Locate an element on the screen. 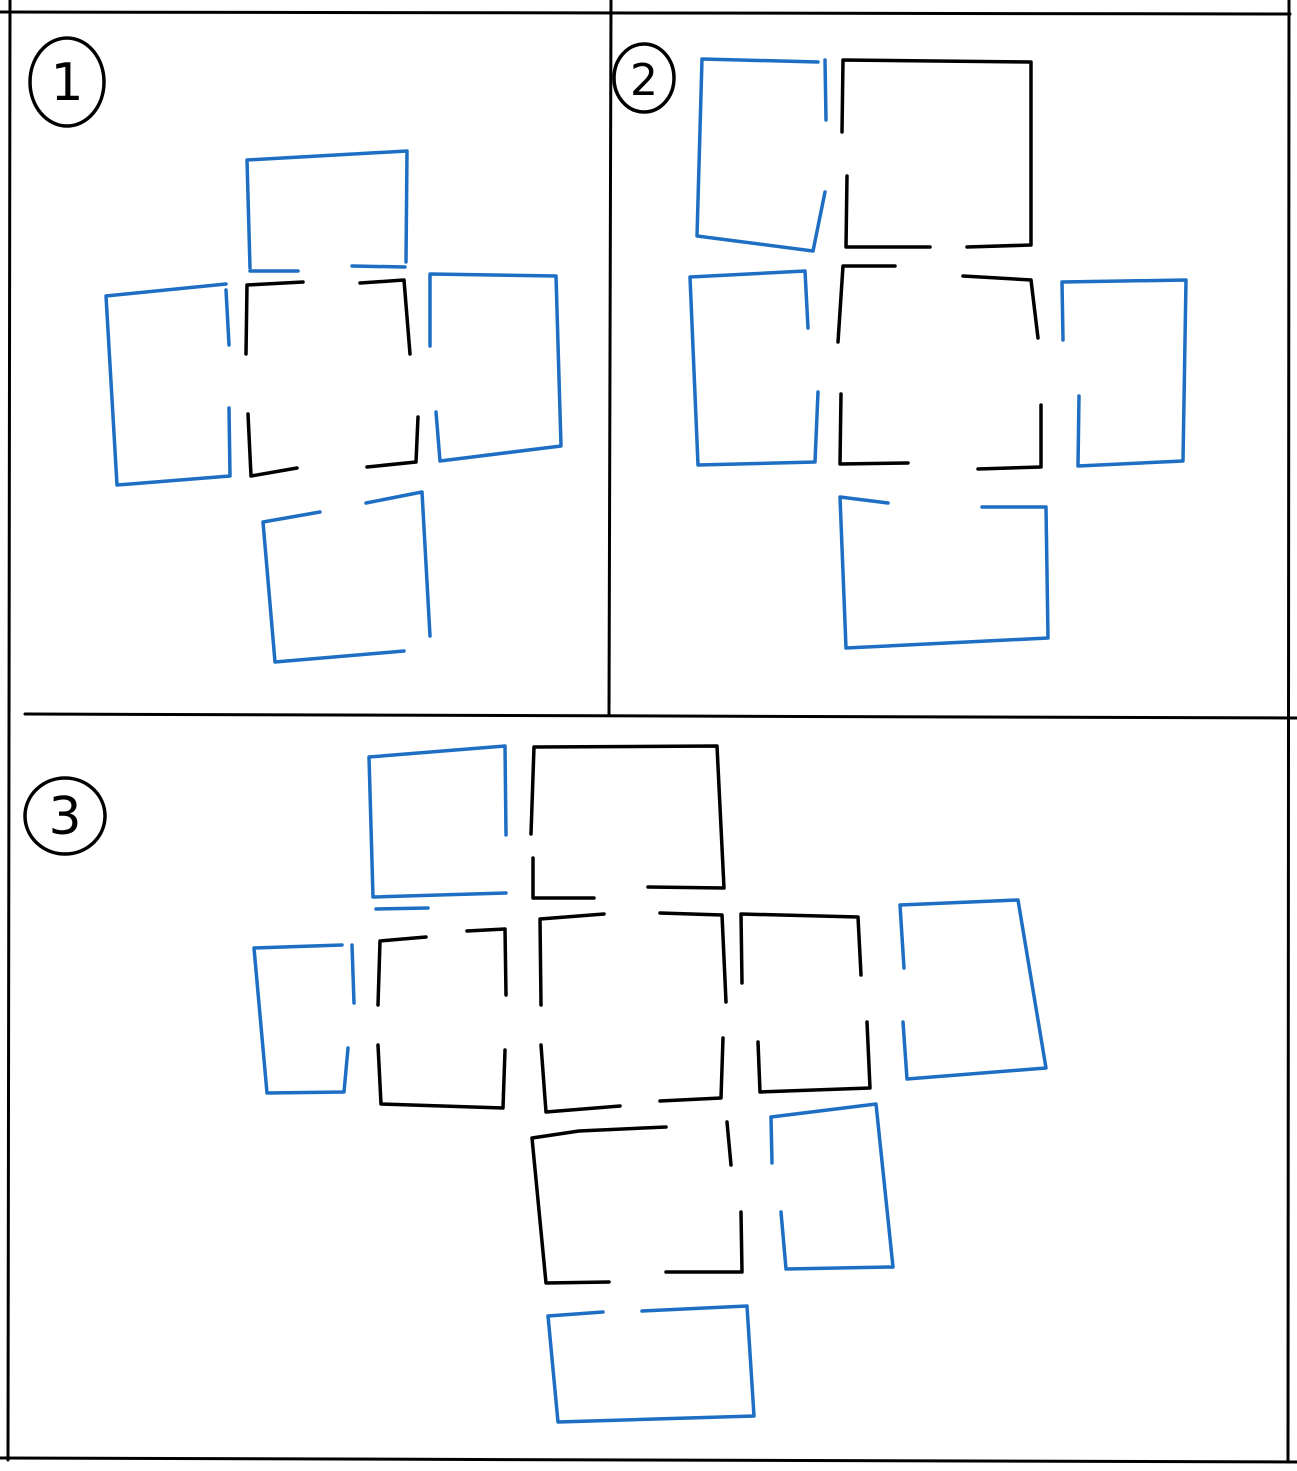  panel-label-1: 1 is located at coordinates (67, 82).